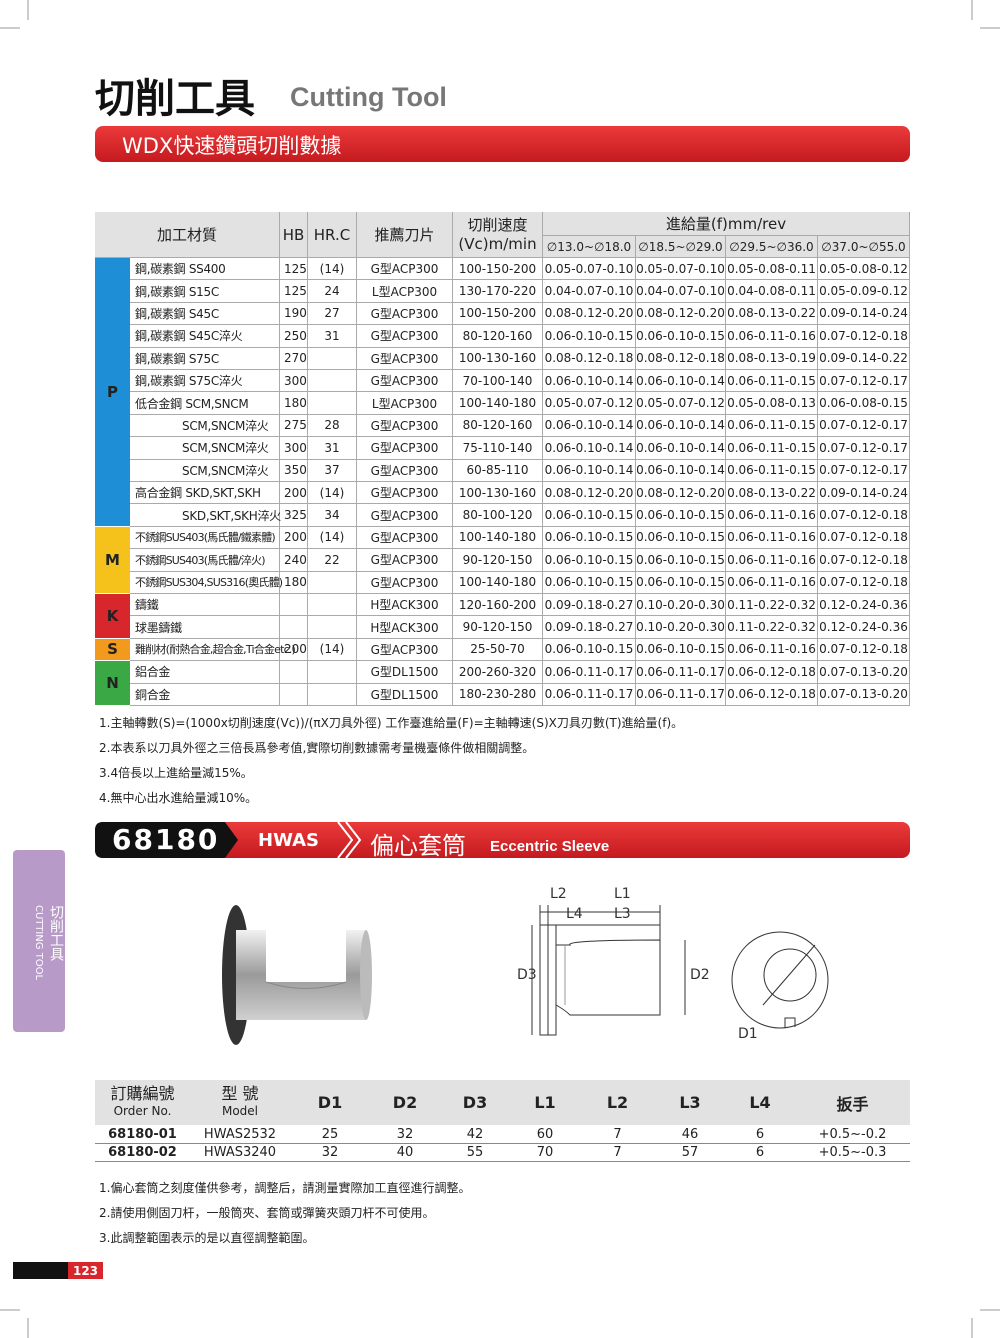 Image resolution: width=1000 pixels, height=1338 pixels. Describe the element at coordinates (205, 627) in the screenshot. I see `material-cell: 球墨鑄鐵` at that location.